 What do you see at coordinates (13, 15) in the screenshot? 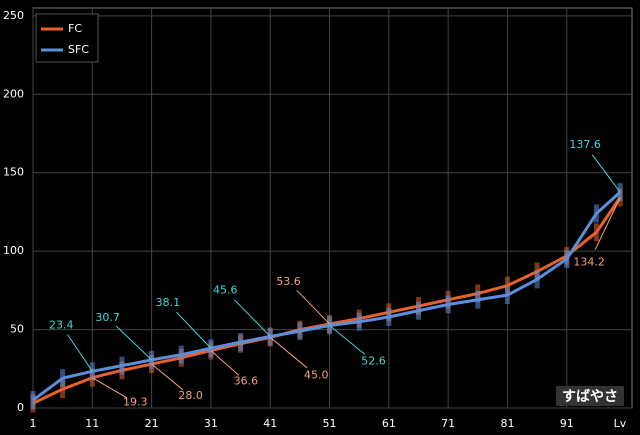
I see `y-tick-label: 250` at bounding box center [13, 15].